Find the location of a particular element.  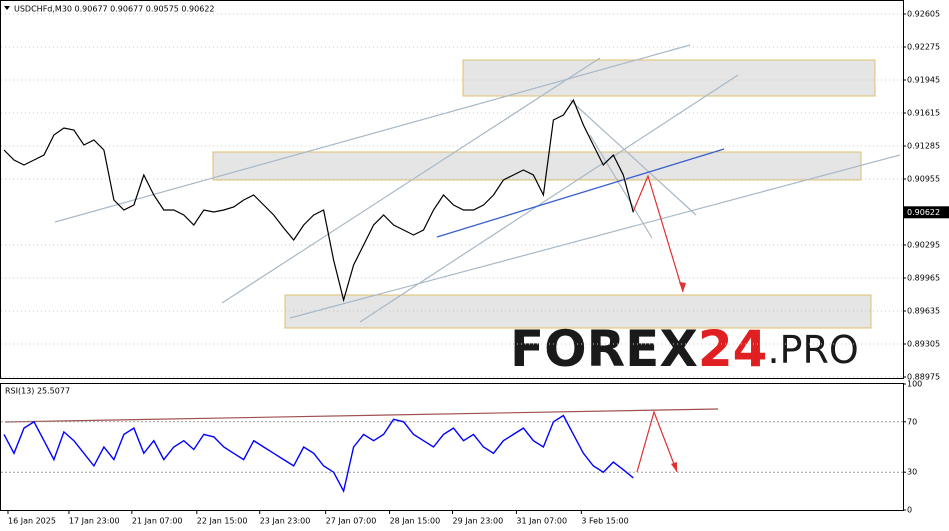

price-marker-box is located at coordinates (926, 212).